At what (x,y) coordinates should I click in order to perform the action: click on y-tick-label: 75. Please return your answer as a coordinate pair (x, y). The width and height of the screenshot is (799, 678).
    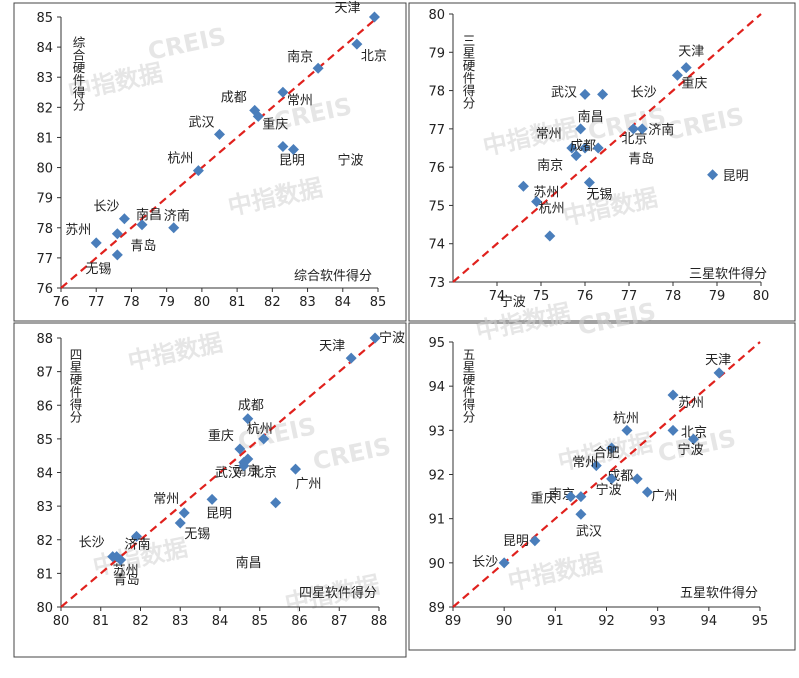
    Looking at the image, I should click on (436, 206).